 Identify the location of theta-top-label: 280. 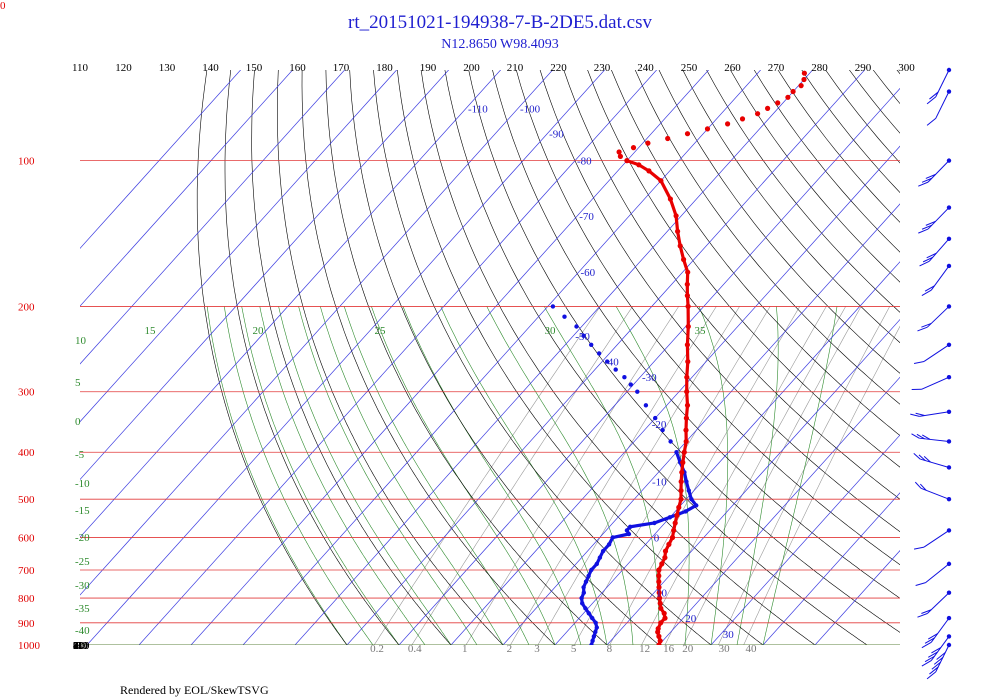
(819, 68).